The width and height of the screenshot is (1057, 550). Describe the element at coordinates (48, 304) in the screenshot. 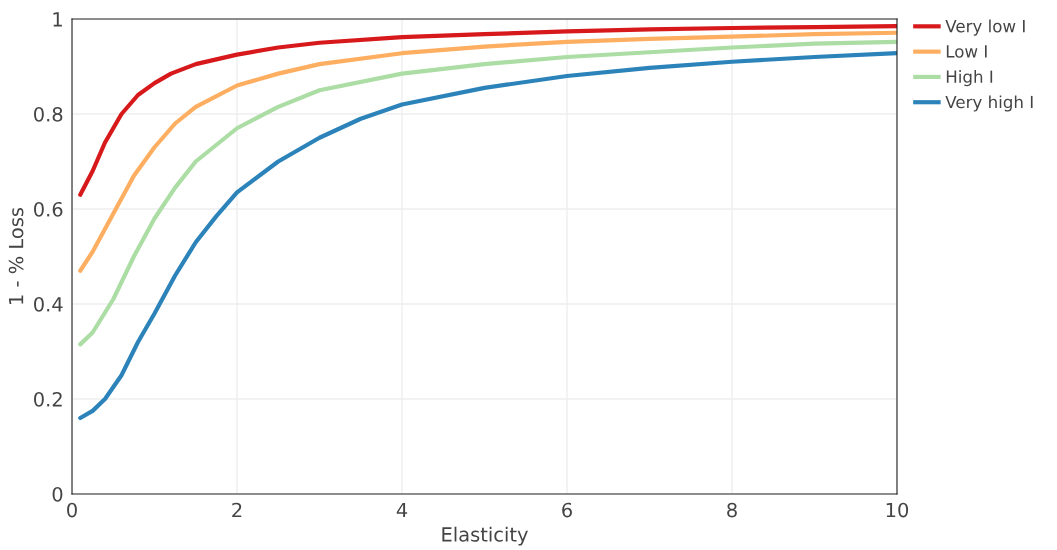

I see `y-tick-label: 0.4` at that location.